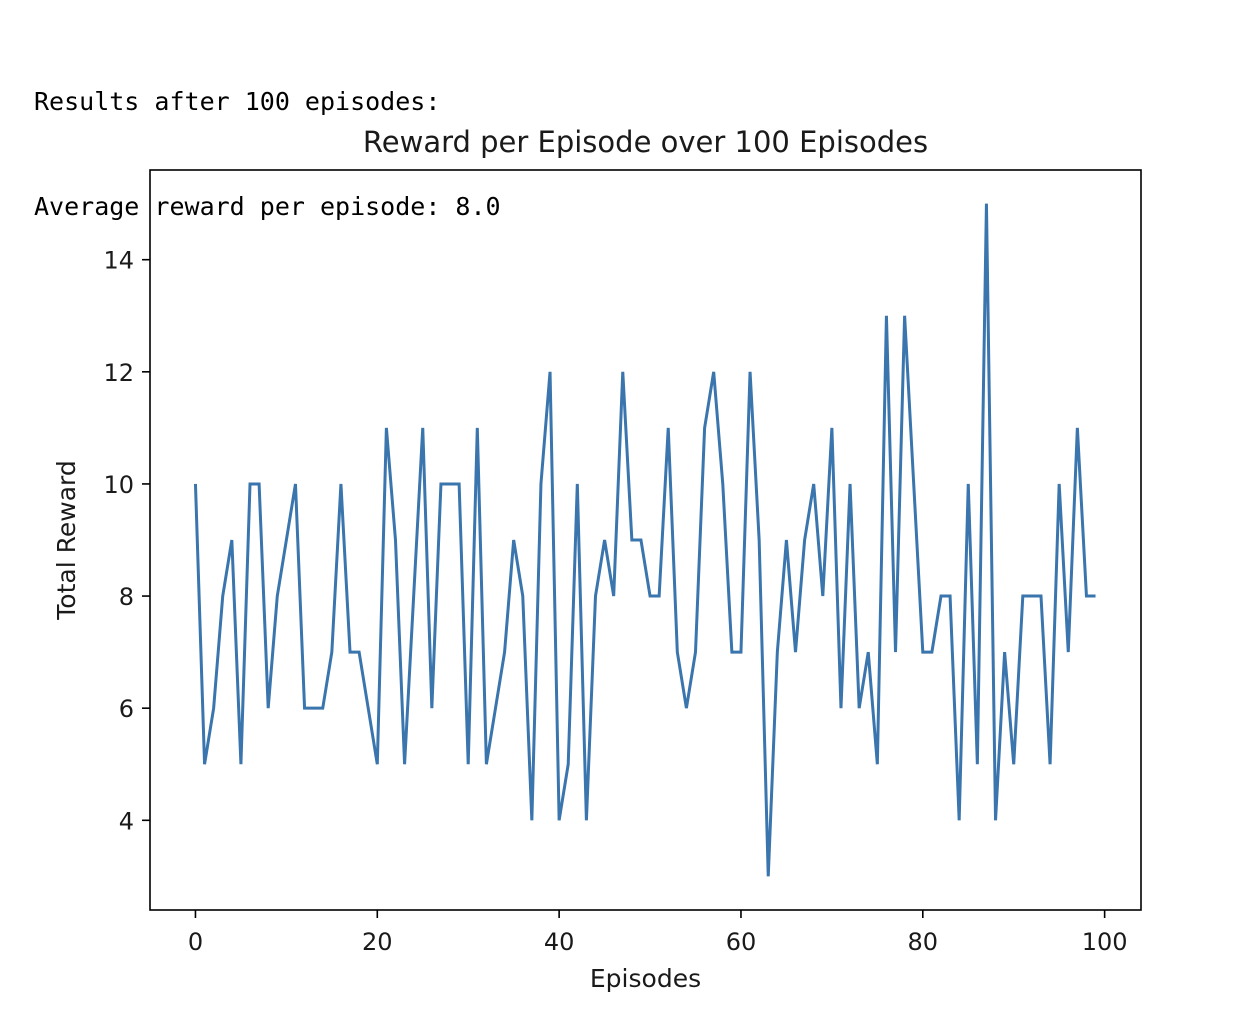 The width and height of the screenshot is (1256, 1016). Describe the element at coordinates (126, 709) in the screenshot. I see `y-tick-label: 6` at that location.